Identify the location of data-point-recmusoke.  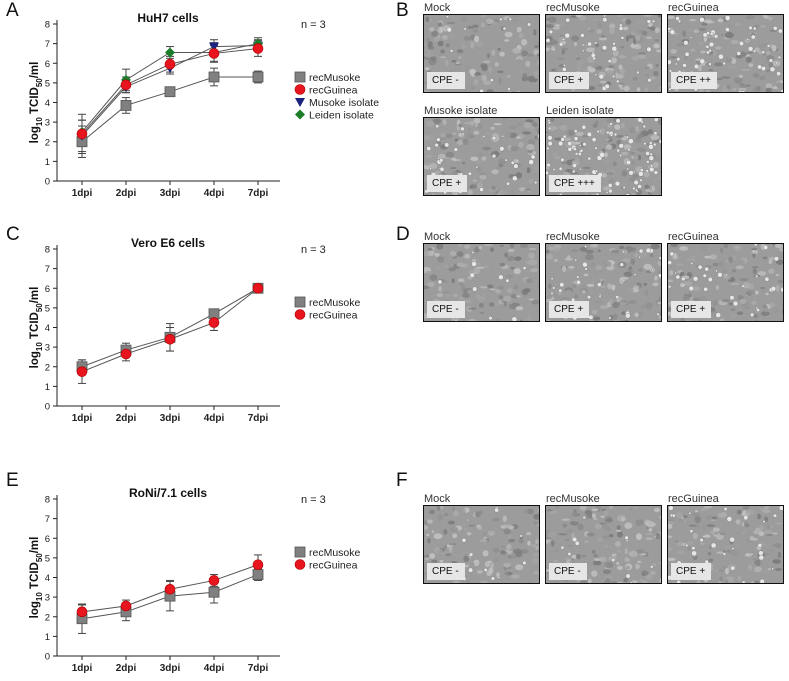
(214, 77).